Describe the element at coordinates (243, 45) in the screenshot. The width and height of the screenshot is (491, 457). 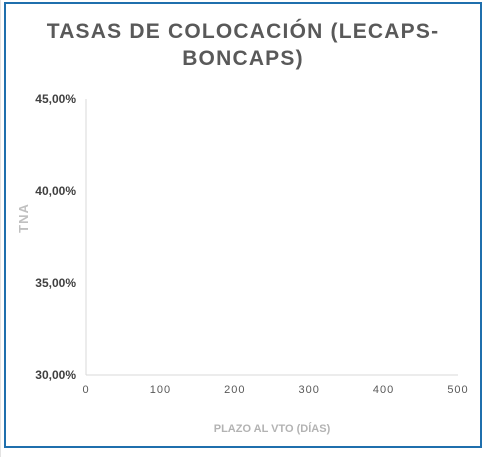
I see `chart-title: TASAS DE COLOCACIÓN (LECAPS- BONCAPS)` at that location.